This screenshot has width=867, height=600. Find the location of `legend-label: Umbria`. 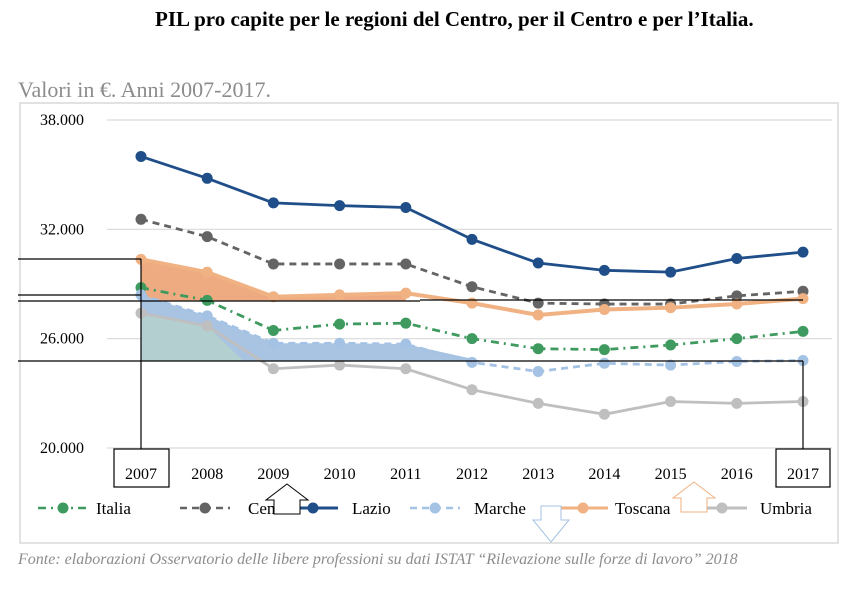

legend-label: Umbria is located at coordinates (786, 508).